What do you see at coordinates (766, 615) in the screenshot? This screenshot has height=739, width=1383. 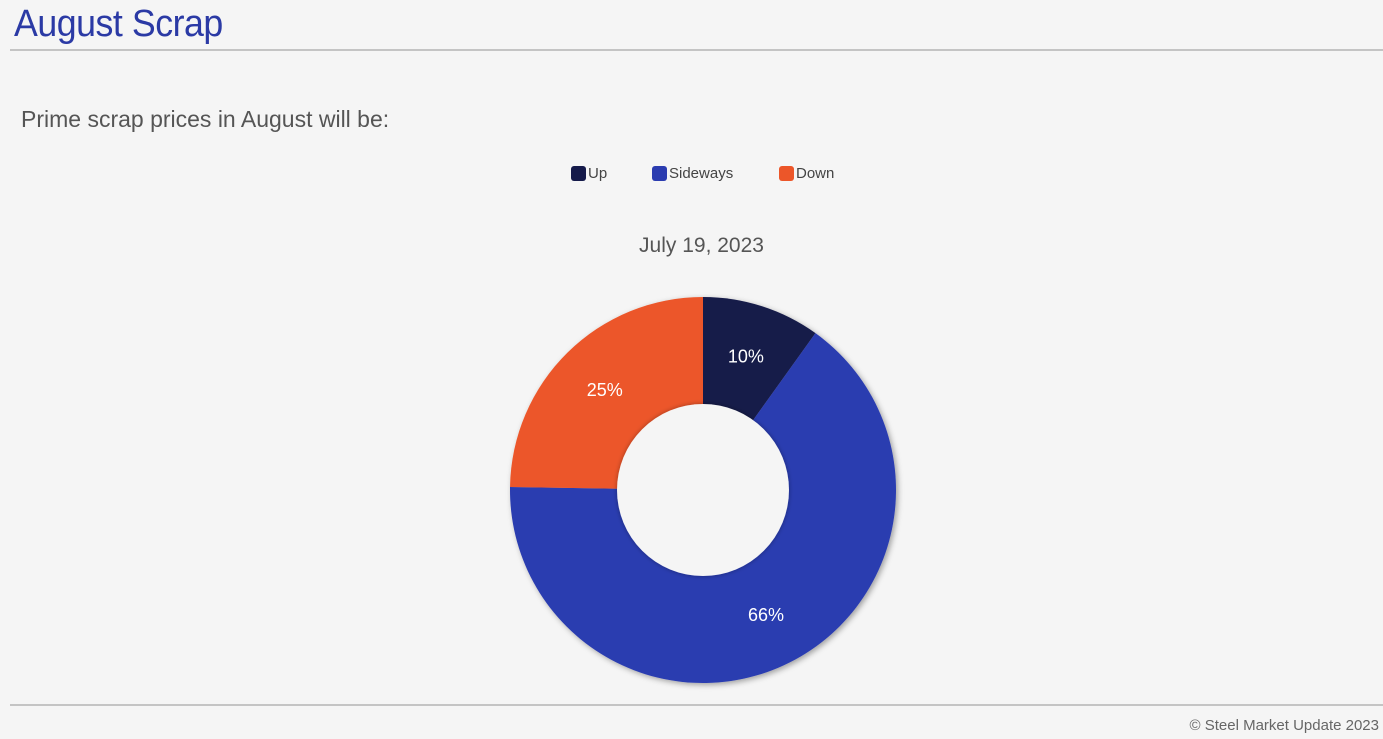 I see `slice-label-sideways: 66%` at bounding box center [766, 615].